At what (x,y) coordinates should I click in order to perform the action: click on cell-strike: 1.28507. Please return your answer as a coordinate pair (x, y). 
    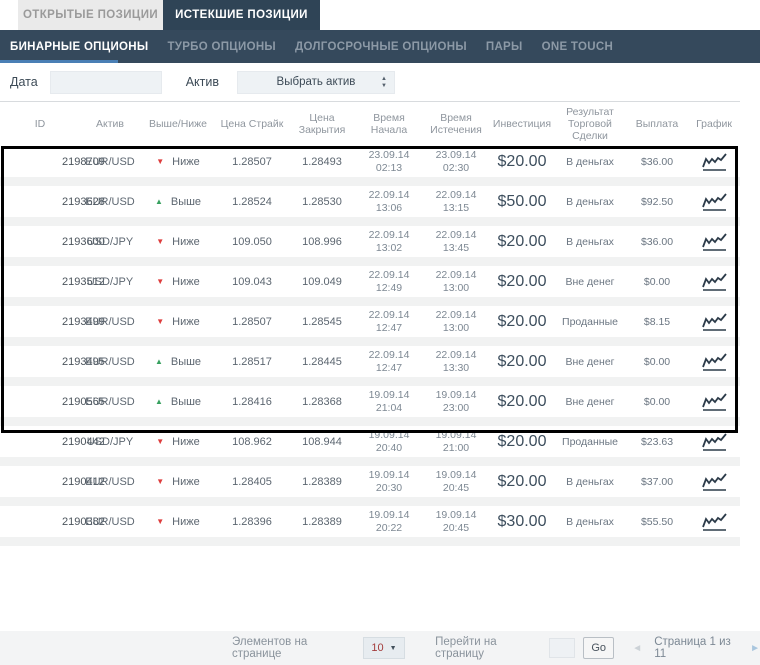
    Looking at the image, I should click on (252, 161).